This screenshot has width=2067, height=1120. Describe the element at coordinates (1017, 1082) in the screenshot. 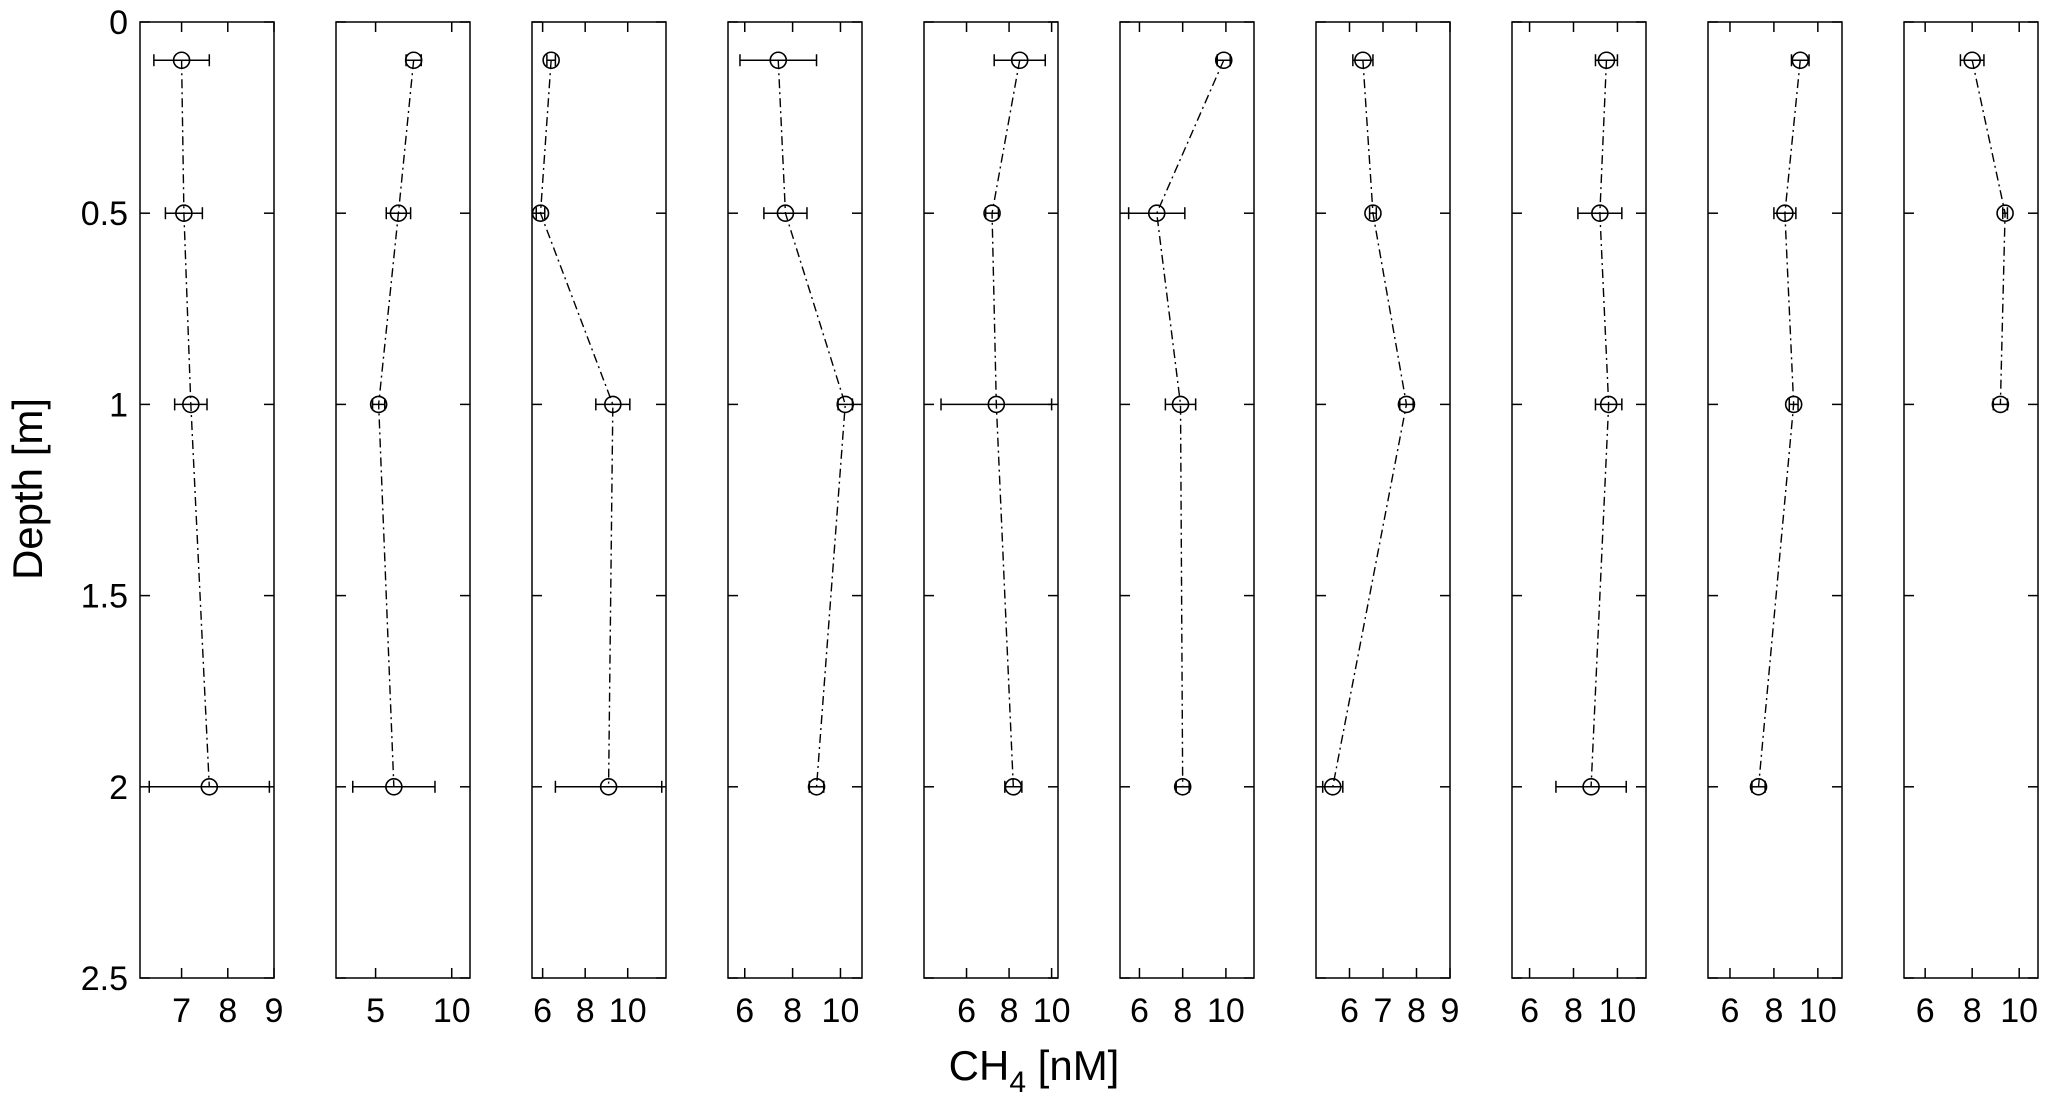

I see `x-axis-title-subscript: 4` at that location.